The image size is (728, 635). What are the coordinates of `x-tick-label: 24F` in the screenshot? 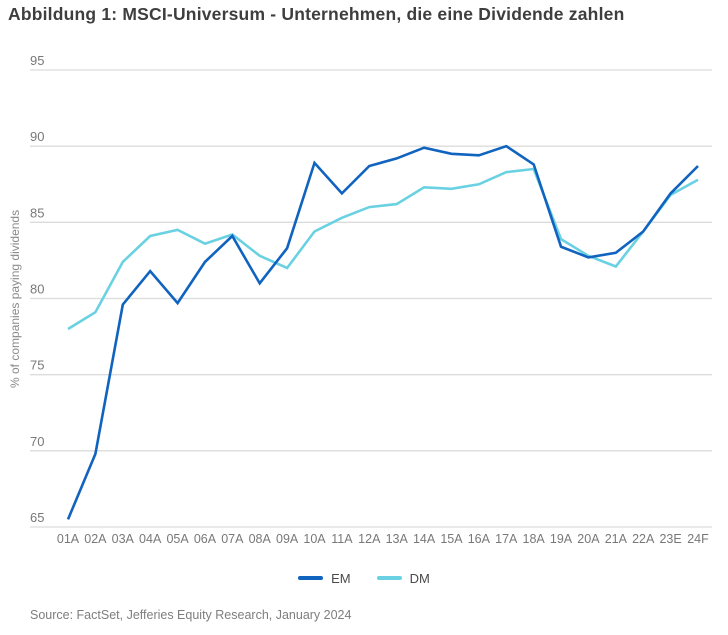 It's located at (698, 539).